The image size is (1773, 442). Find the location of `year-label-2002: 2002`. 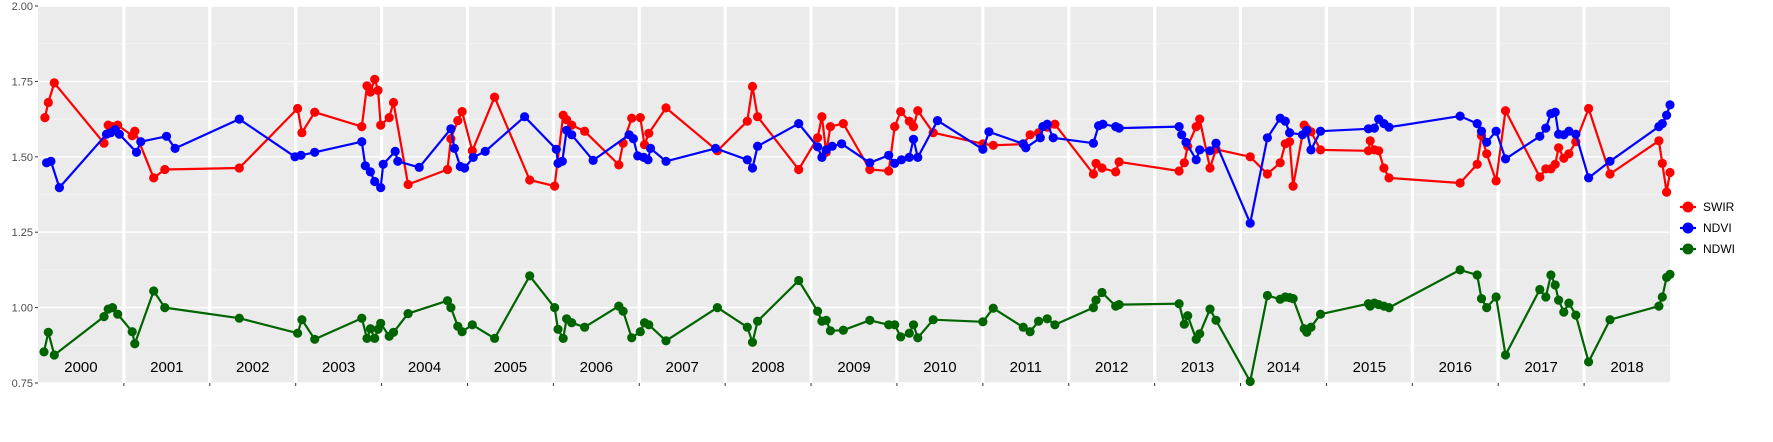

year-label-2002: 2002 is located at coordinates (252, 367).